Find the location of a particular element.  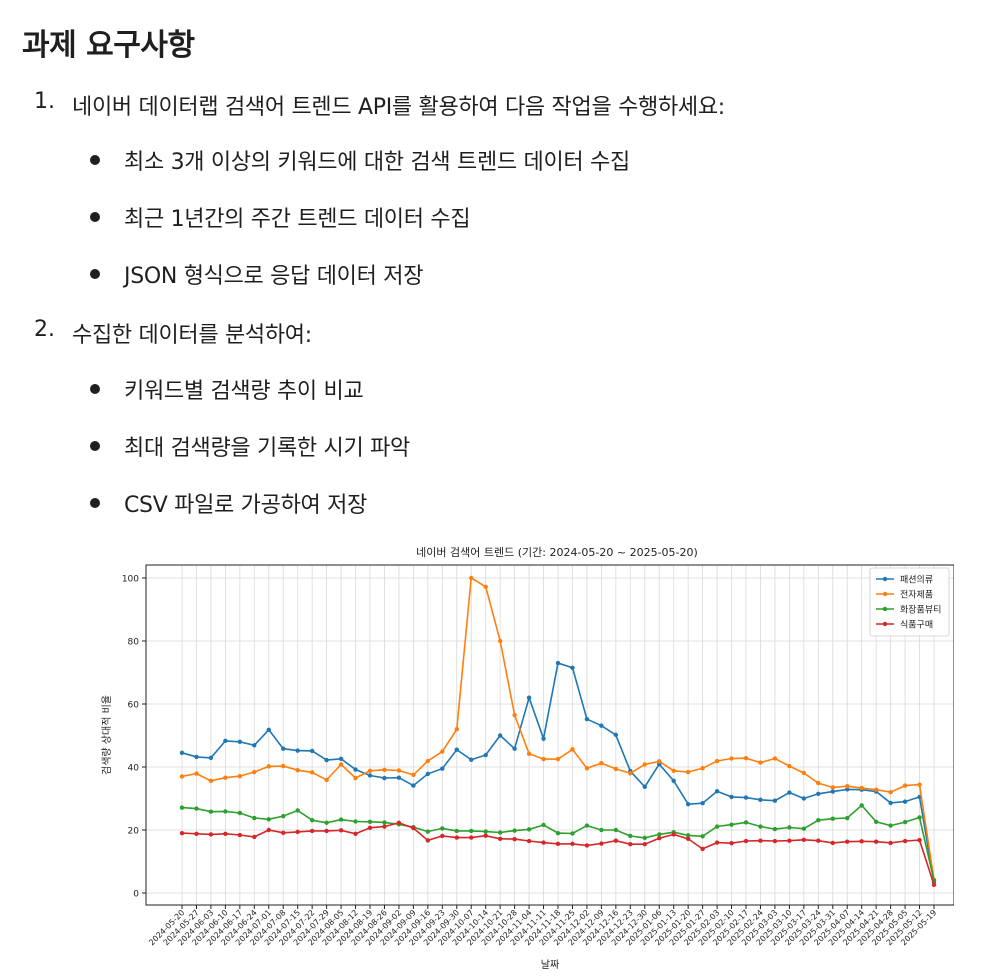

legend-label: 화장품뷰티 is located at coordinates (920, 610).